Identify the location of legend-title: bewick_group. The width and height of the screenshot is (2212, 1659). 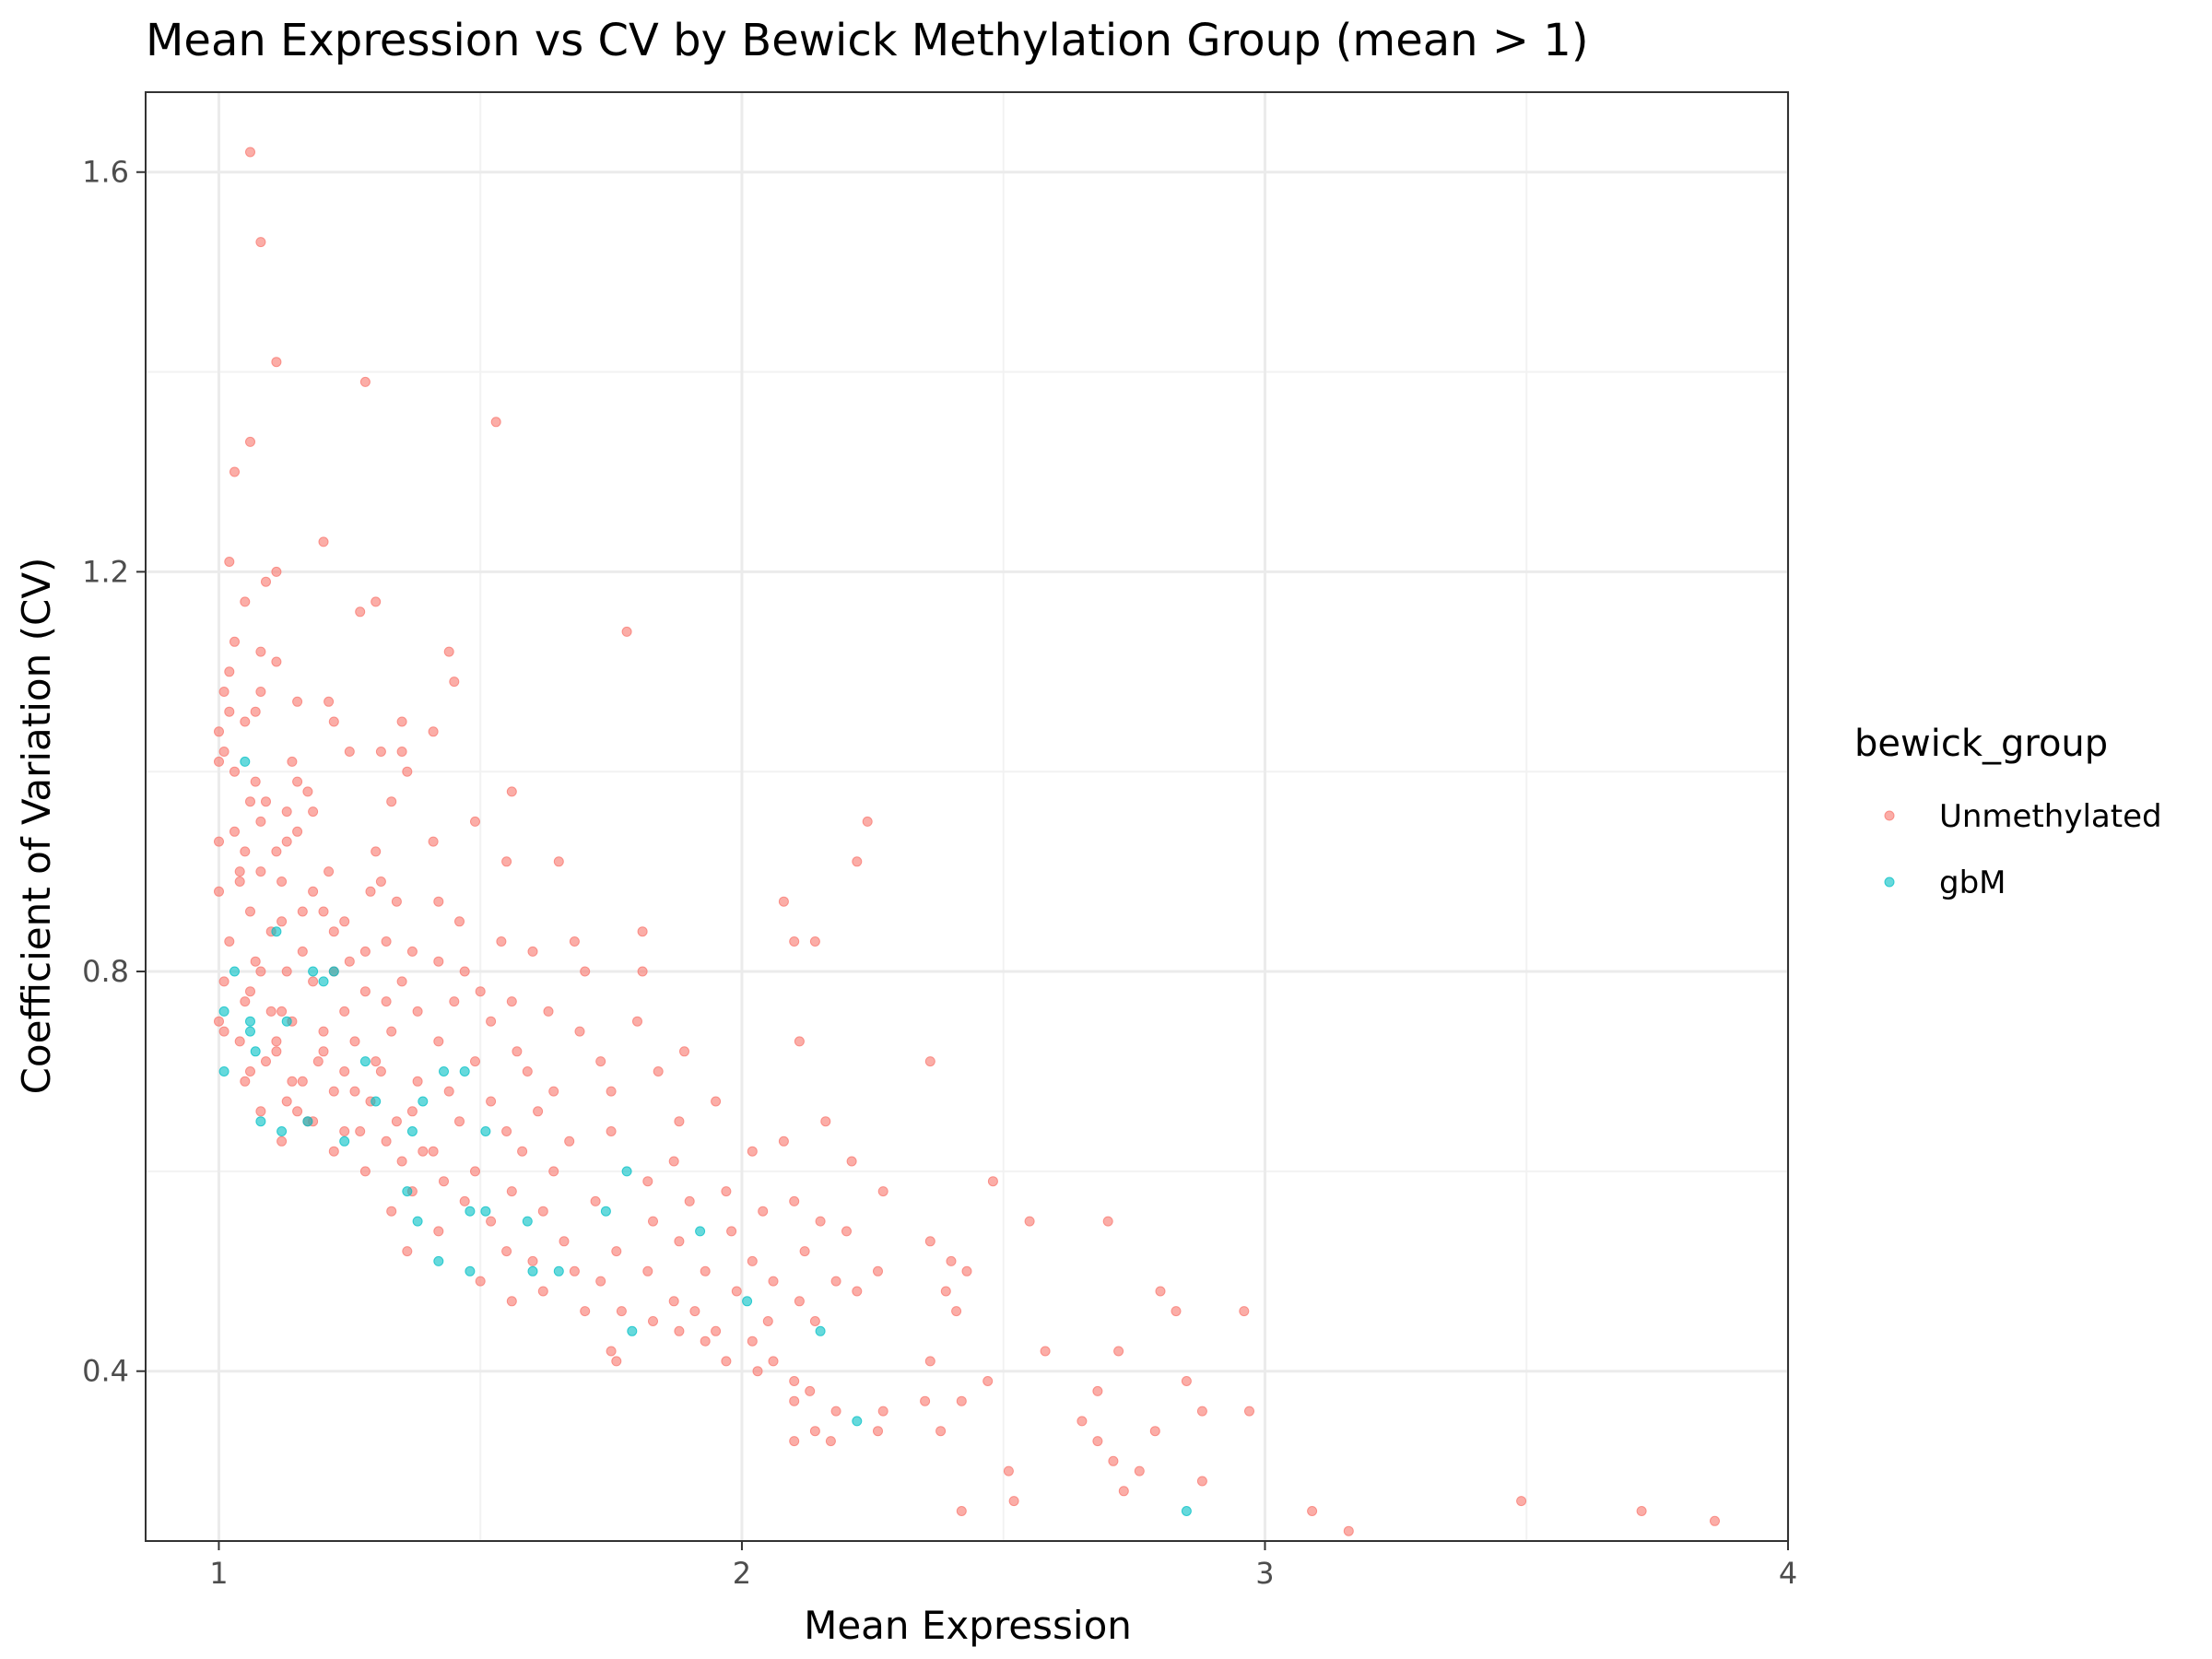
(1981, 744).